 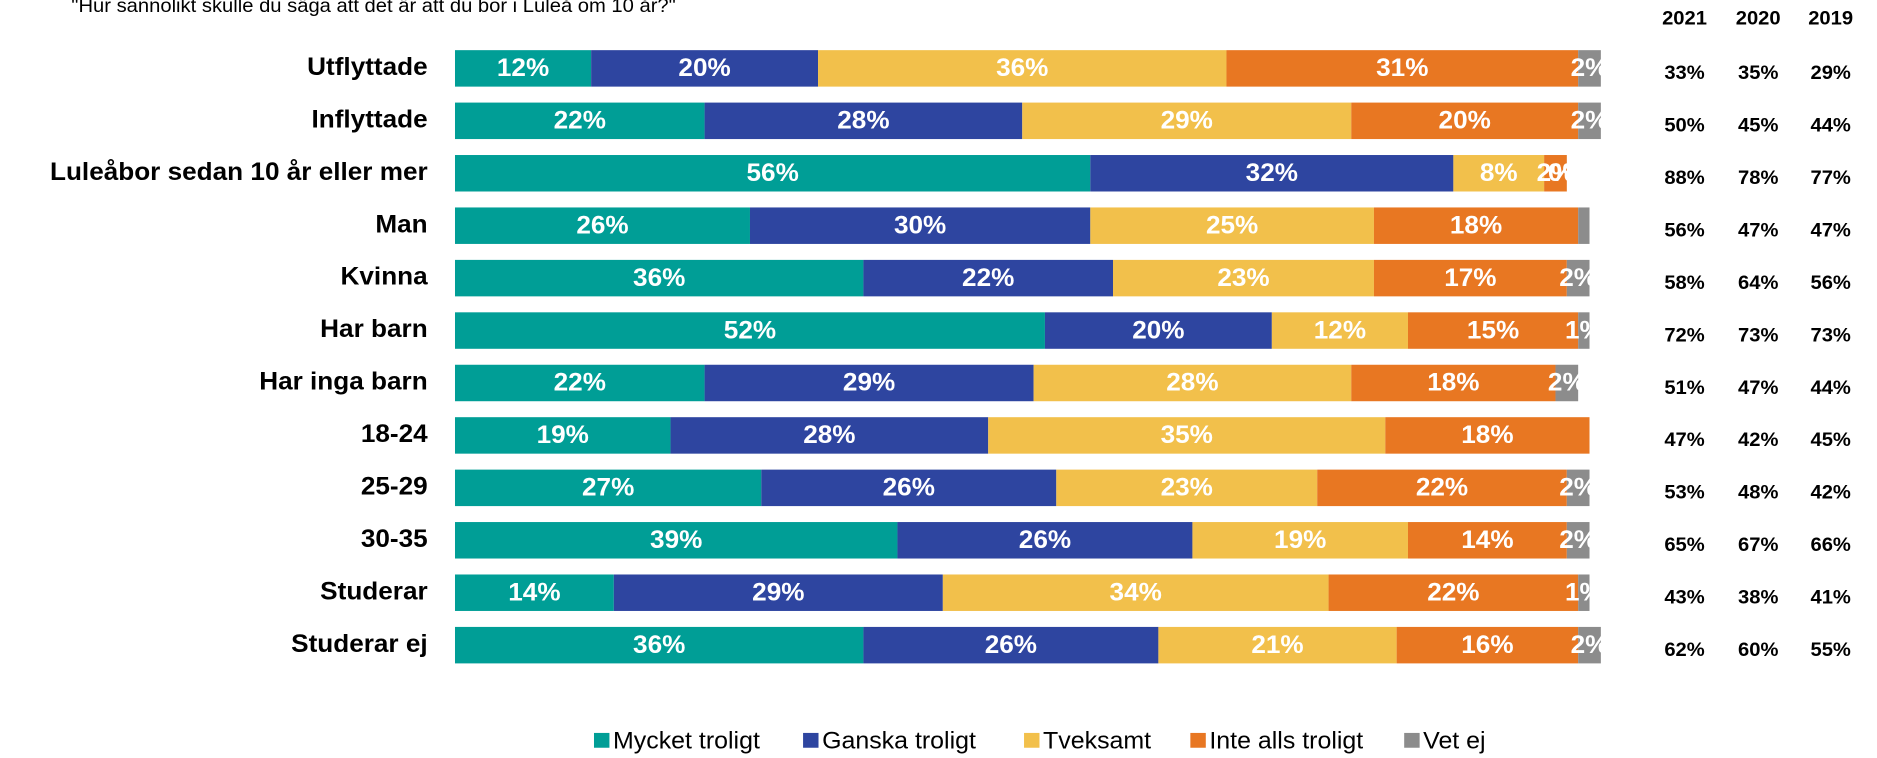 What do you see at coordinates (750, 330) in the screenshot?
I see `data-label: 52%` at bounding box center [750, 330].